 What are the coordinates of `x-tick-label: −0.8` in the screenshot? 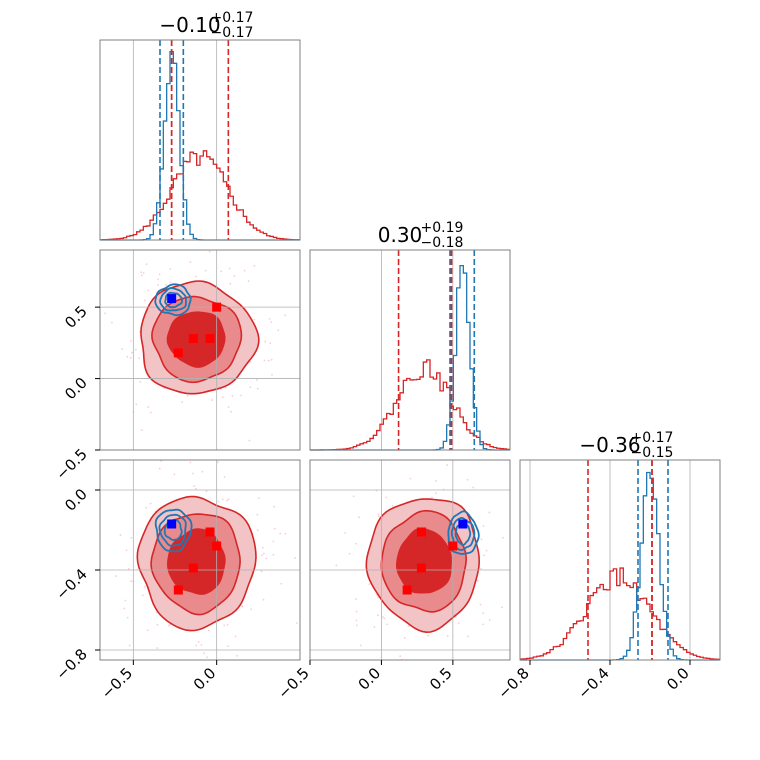 It's located at (513, 683).